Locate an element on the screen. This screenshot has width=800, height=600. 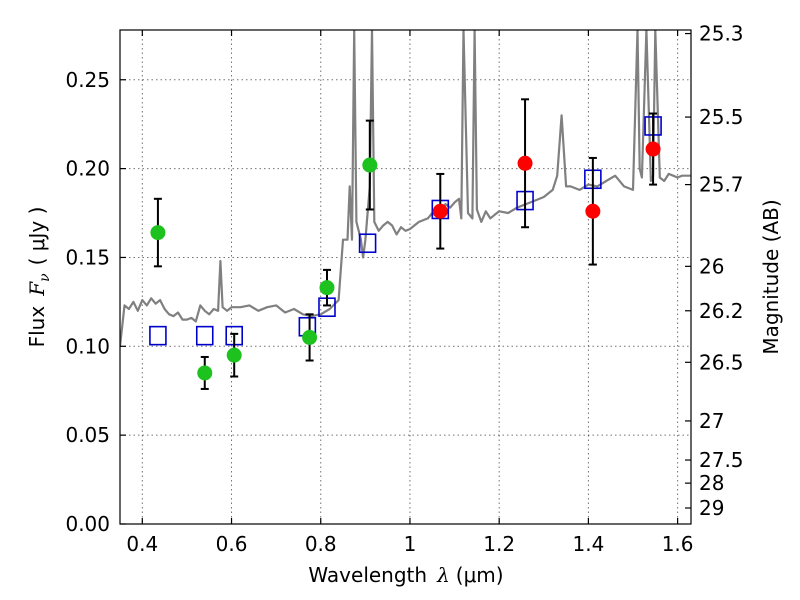
y-axis: 0.00 0.05 0.10 0.15 0.20 0.25 is located at coordinates (95, 302).